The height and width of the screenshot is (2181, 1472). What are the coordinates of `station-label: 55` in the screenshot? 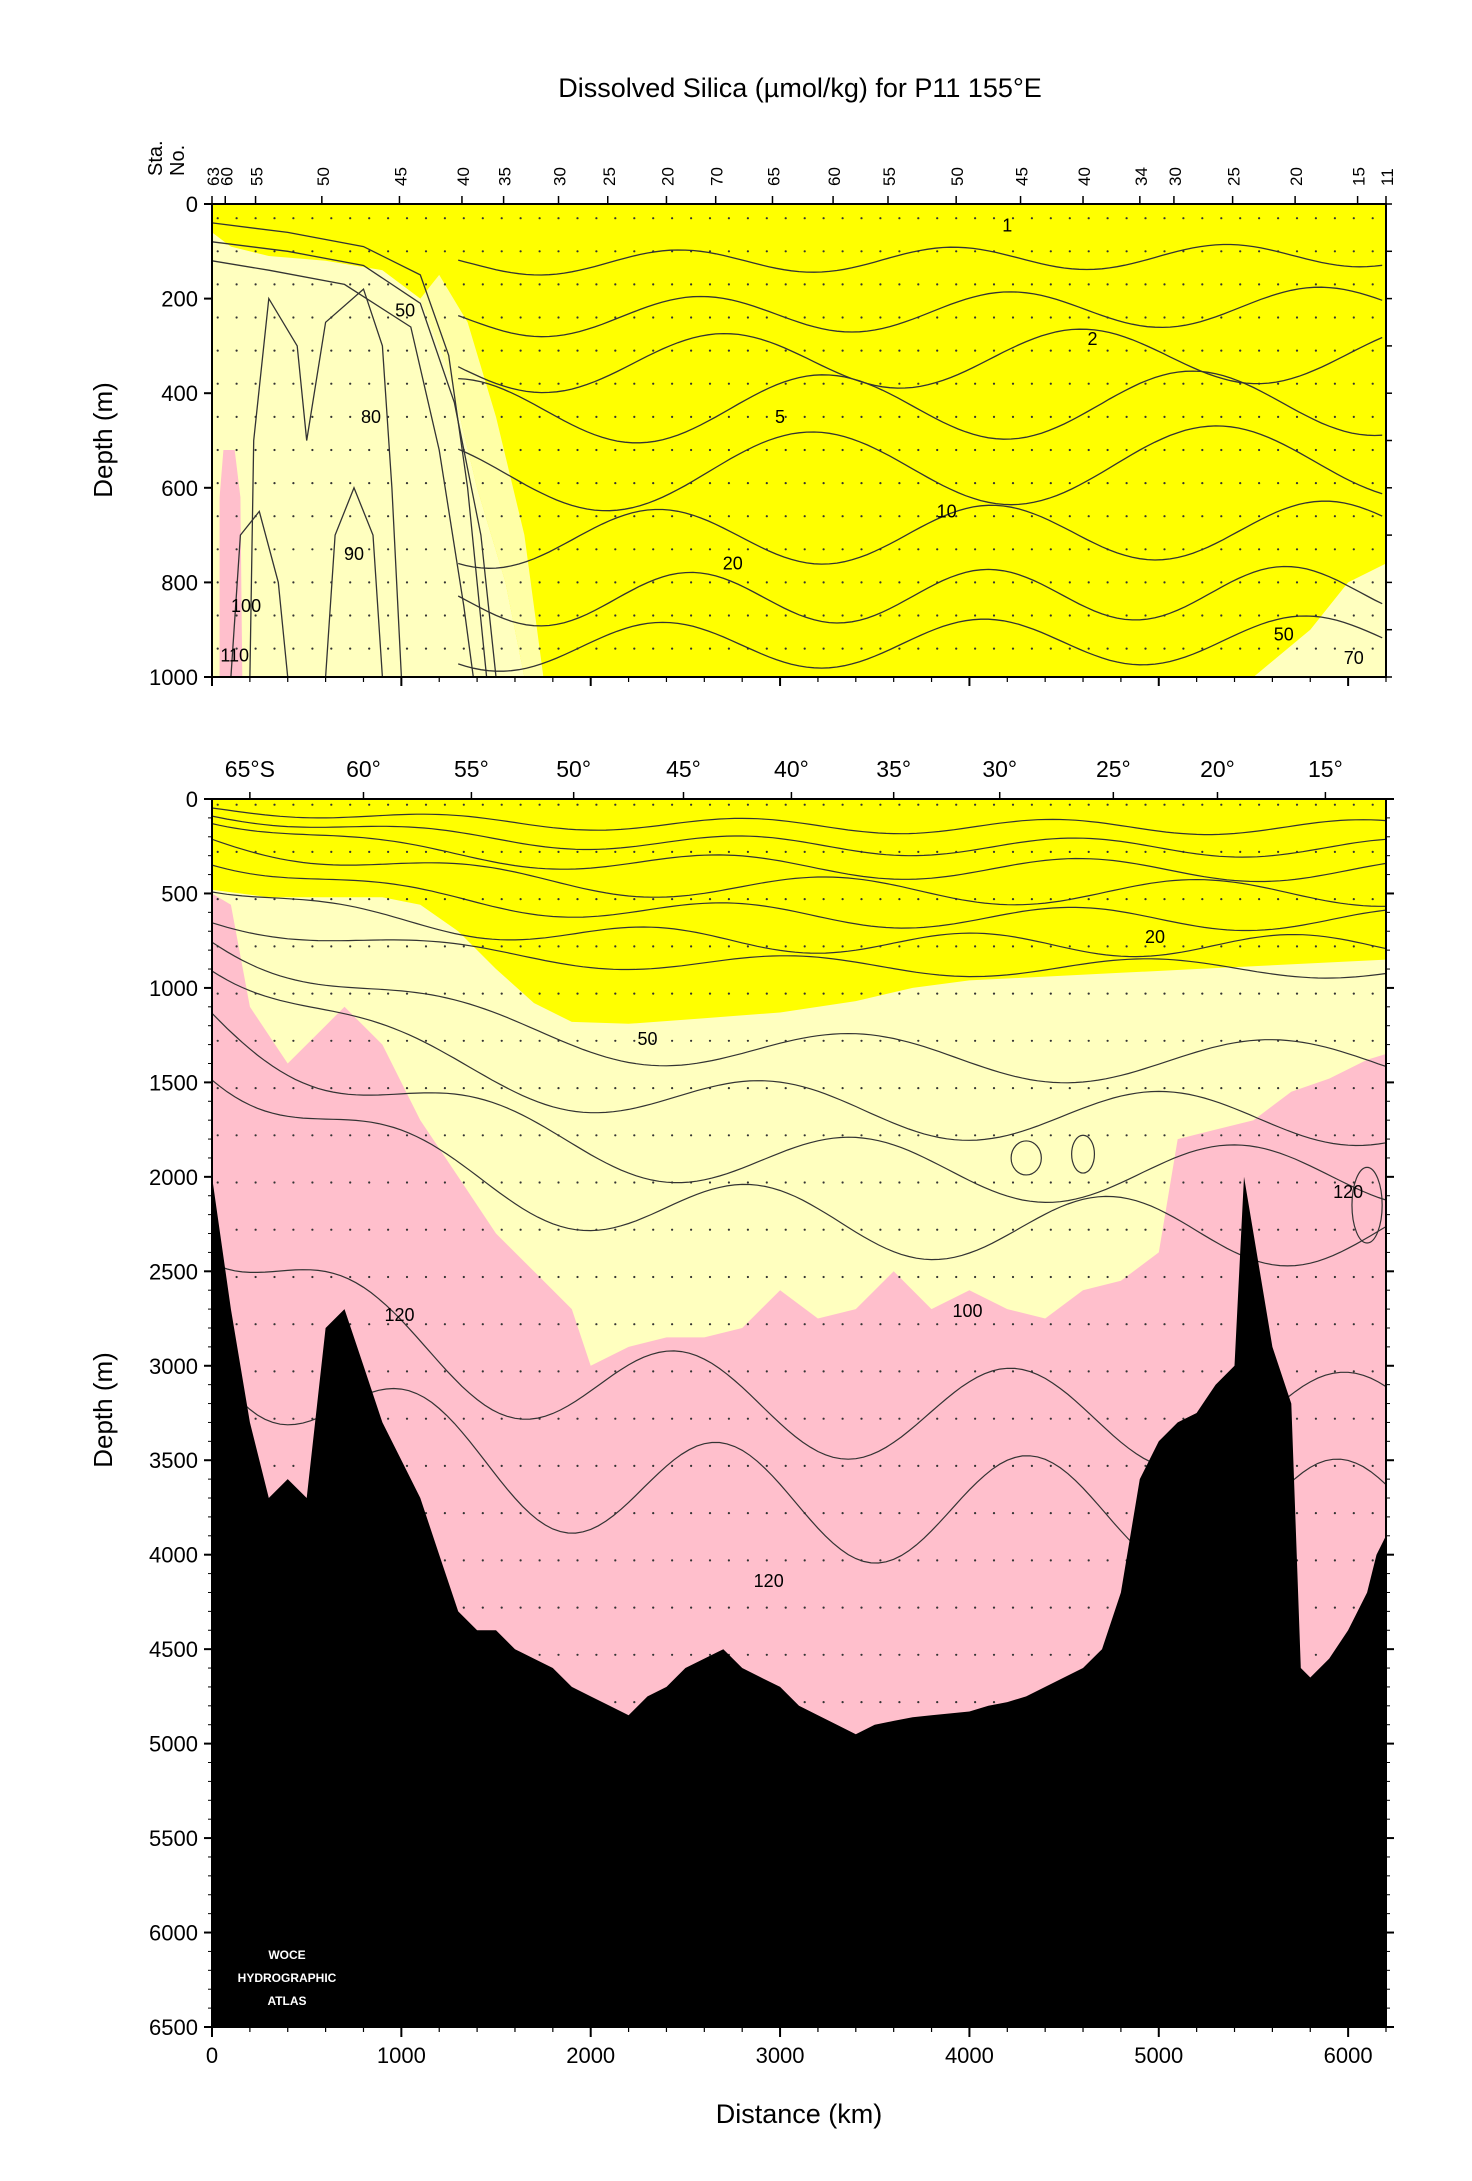 It's located at (889, 176).